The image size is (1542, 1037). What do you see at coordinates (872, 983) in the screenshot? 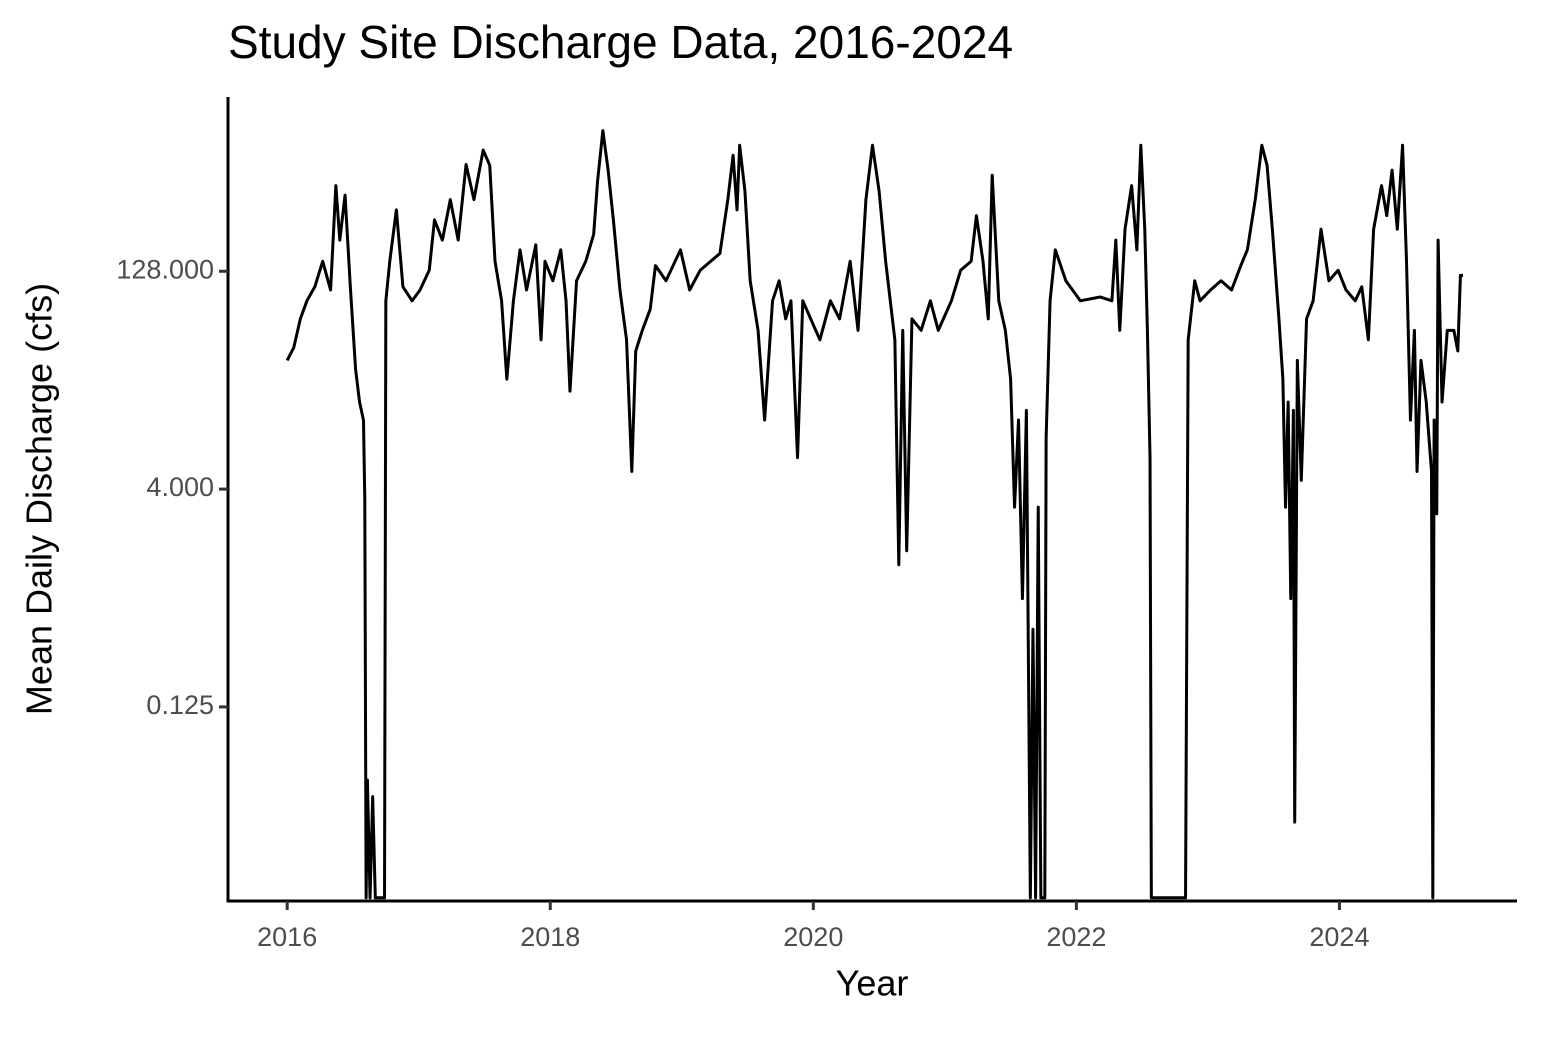
I see `x-axis-title: Year` at bounding box center [872, 983].